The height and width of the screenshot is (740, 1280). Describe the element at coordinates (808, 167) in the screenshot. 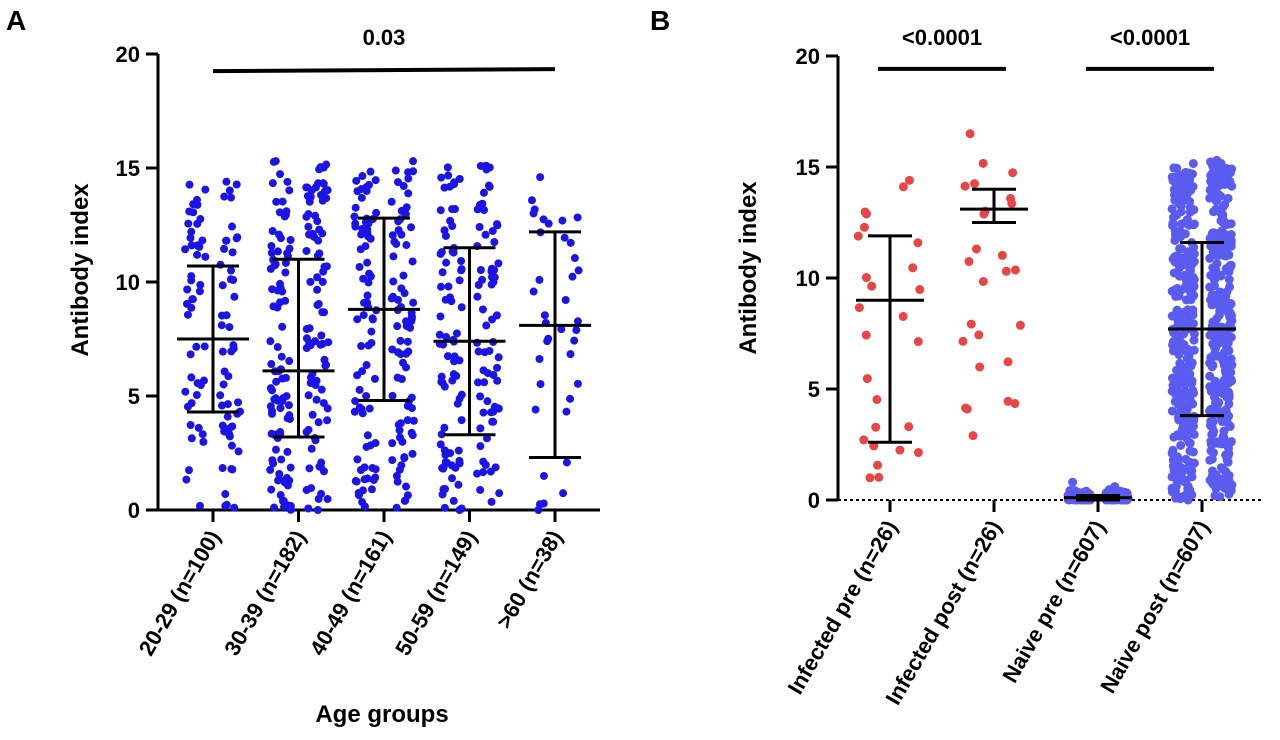

I see `y-tick-label: 15` at that location.